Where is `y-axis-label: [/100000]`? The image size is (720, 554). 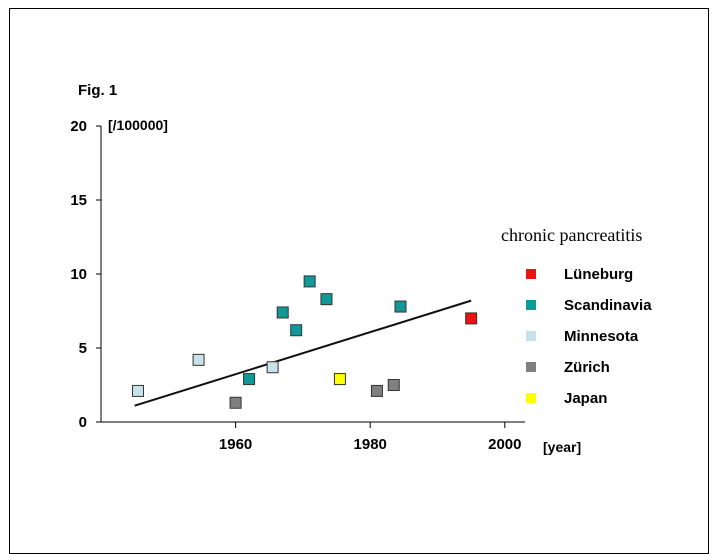
y-axis-label: [/100000] is located at coordinates (138, 125).